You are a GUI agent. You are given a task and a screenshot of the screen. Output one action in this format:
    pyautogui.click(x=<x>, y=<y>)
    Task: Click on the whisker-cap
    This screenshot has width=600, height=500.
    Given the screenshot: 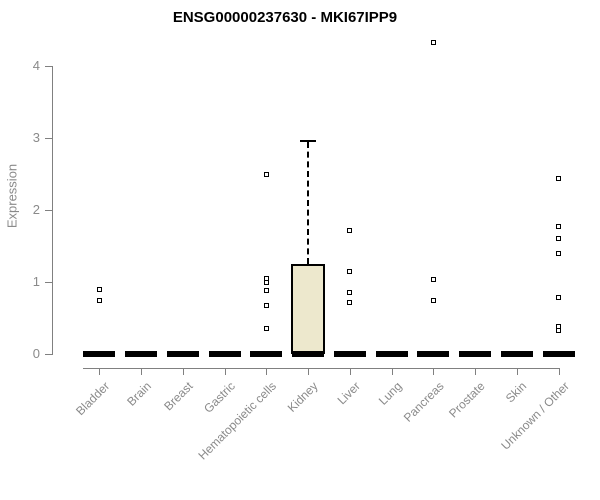 What is the action you would take?
    pyautogui.click(x=308, y=140)
    